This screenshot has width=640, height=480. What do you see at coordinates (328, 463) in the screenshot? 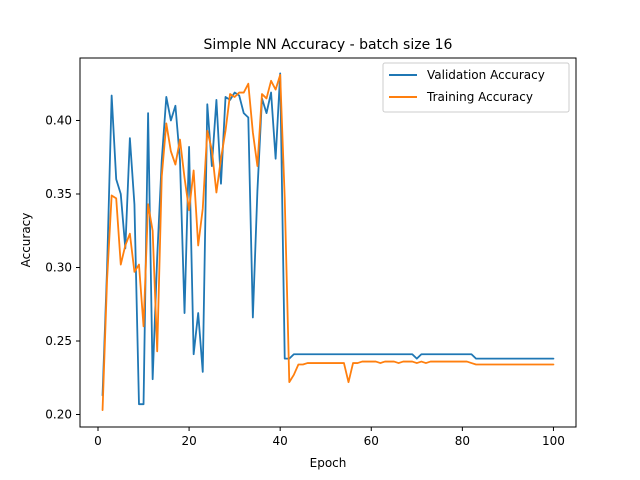
I see `x-axis-label: Epoch` at bounding box center [328, 463].